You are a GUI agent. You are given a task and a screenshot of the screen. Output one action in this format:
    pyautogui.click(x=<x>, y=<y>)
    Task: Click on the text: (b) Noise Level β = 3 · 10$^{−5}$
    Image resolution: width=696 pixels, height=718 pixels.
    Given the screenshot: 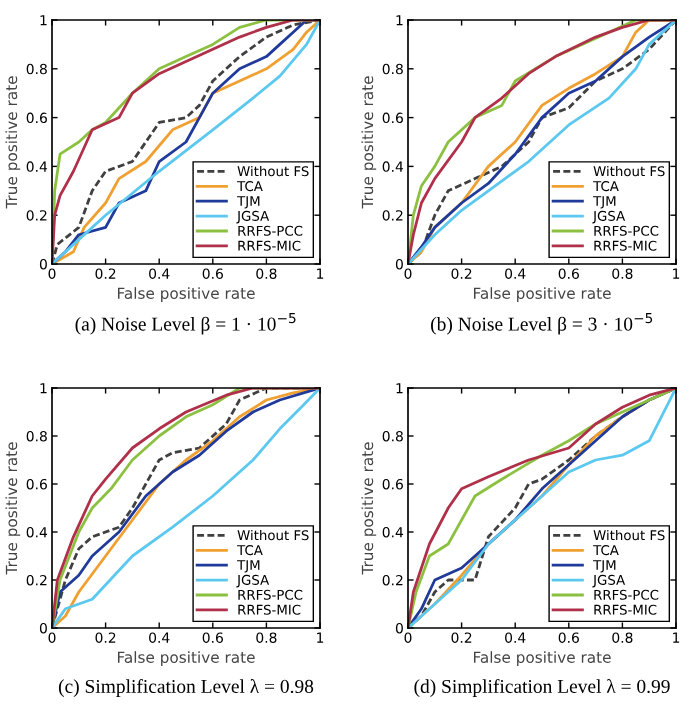 What is the action you would take?
    pyautogui.click(x=542, y=324)
    